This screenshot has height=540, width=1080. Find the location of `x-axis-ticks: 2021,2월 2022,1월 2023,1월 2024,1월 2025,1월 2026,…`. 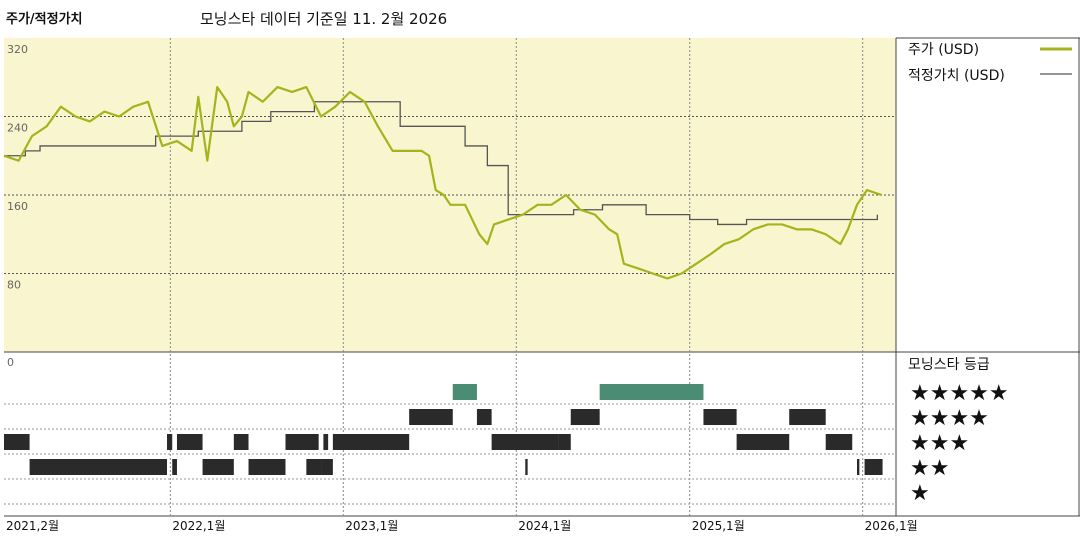

x-axis-ticks: 2021,2월 2022,1월 2023,1월 2024,1월 2025,1월 2026,… is located at coordinates (462, 526).